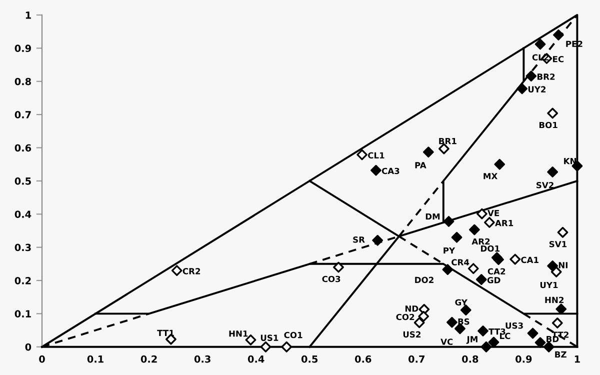  Describe the element at coordinates (22, 314) in the screenshot. I see `y-tick-label: 0.1` at that location.